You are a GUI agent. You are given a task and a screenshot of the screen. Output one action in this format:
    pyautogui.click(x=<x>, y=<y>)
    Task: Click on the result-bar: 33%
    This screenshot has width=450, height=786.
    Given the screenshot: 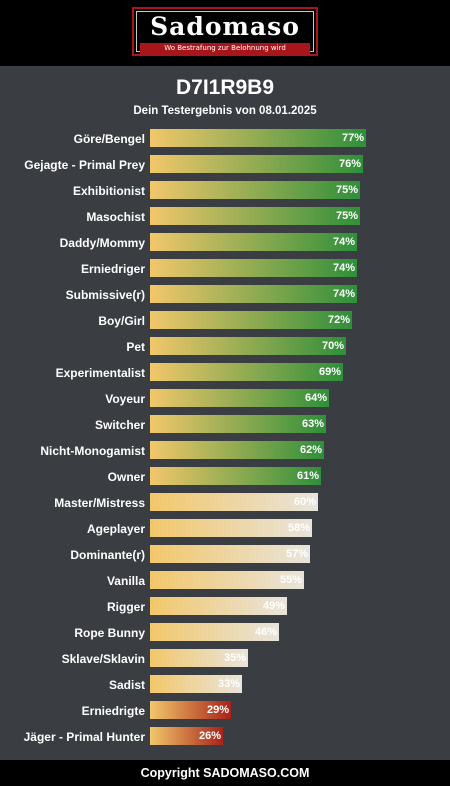 What is the action you would take?
    pyautogui.click(x=196, y=684)
    